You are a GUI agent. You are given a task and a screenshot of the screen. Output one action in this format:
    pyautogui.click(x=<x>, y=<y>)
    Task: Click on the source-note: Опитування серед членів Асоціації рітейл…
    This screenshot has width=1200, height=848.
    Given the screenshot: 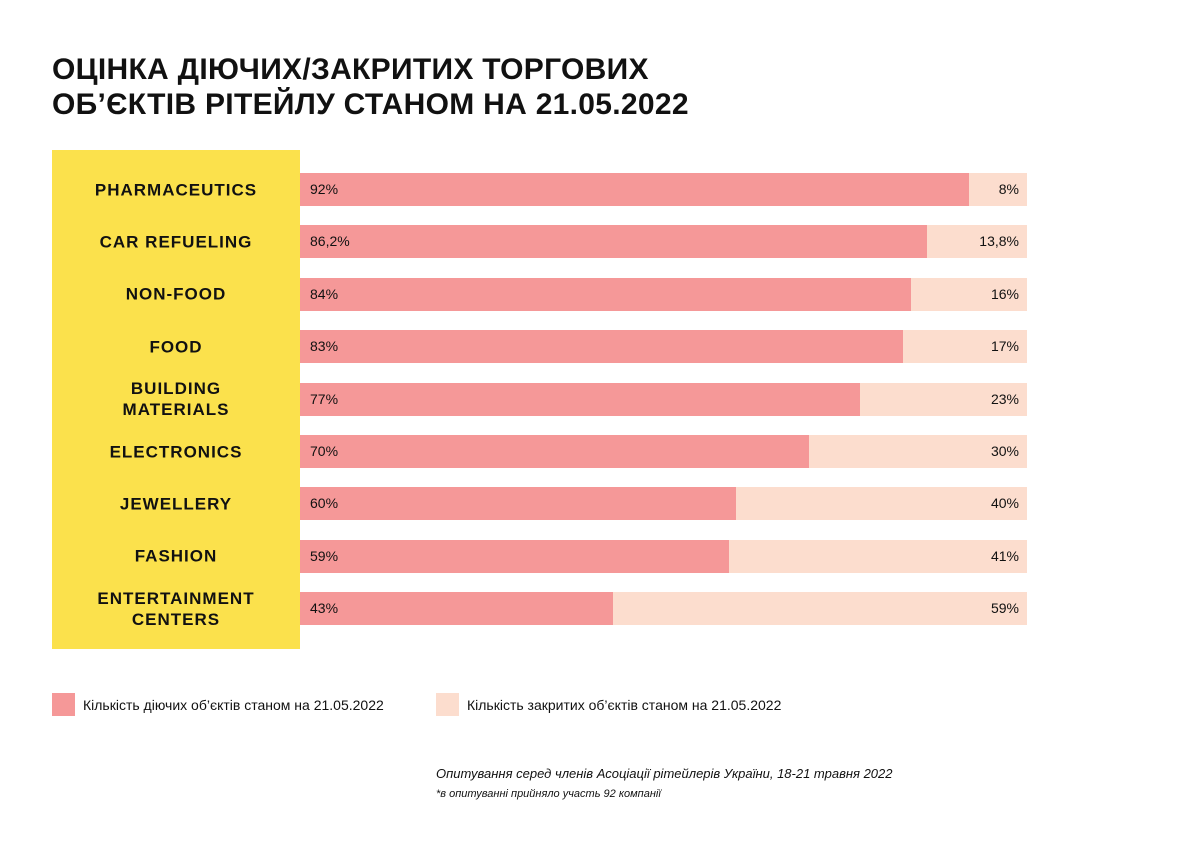 What is the action you would take?
    pyautogui.click(x=664, y=773)
    